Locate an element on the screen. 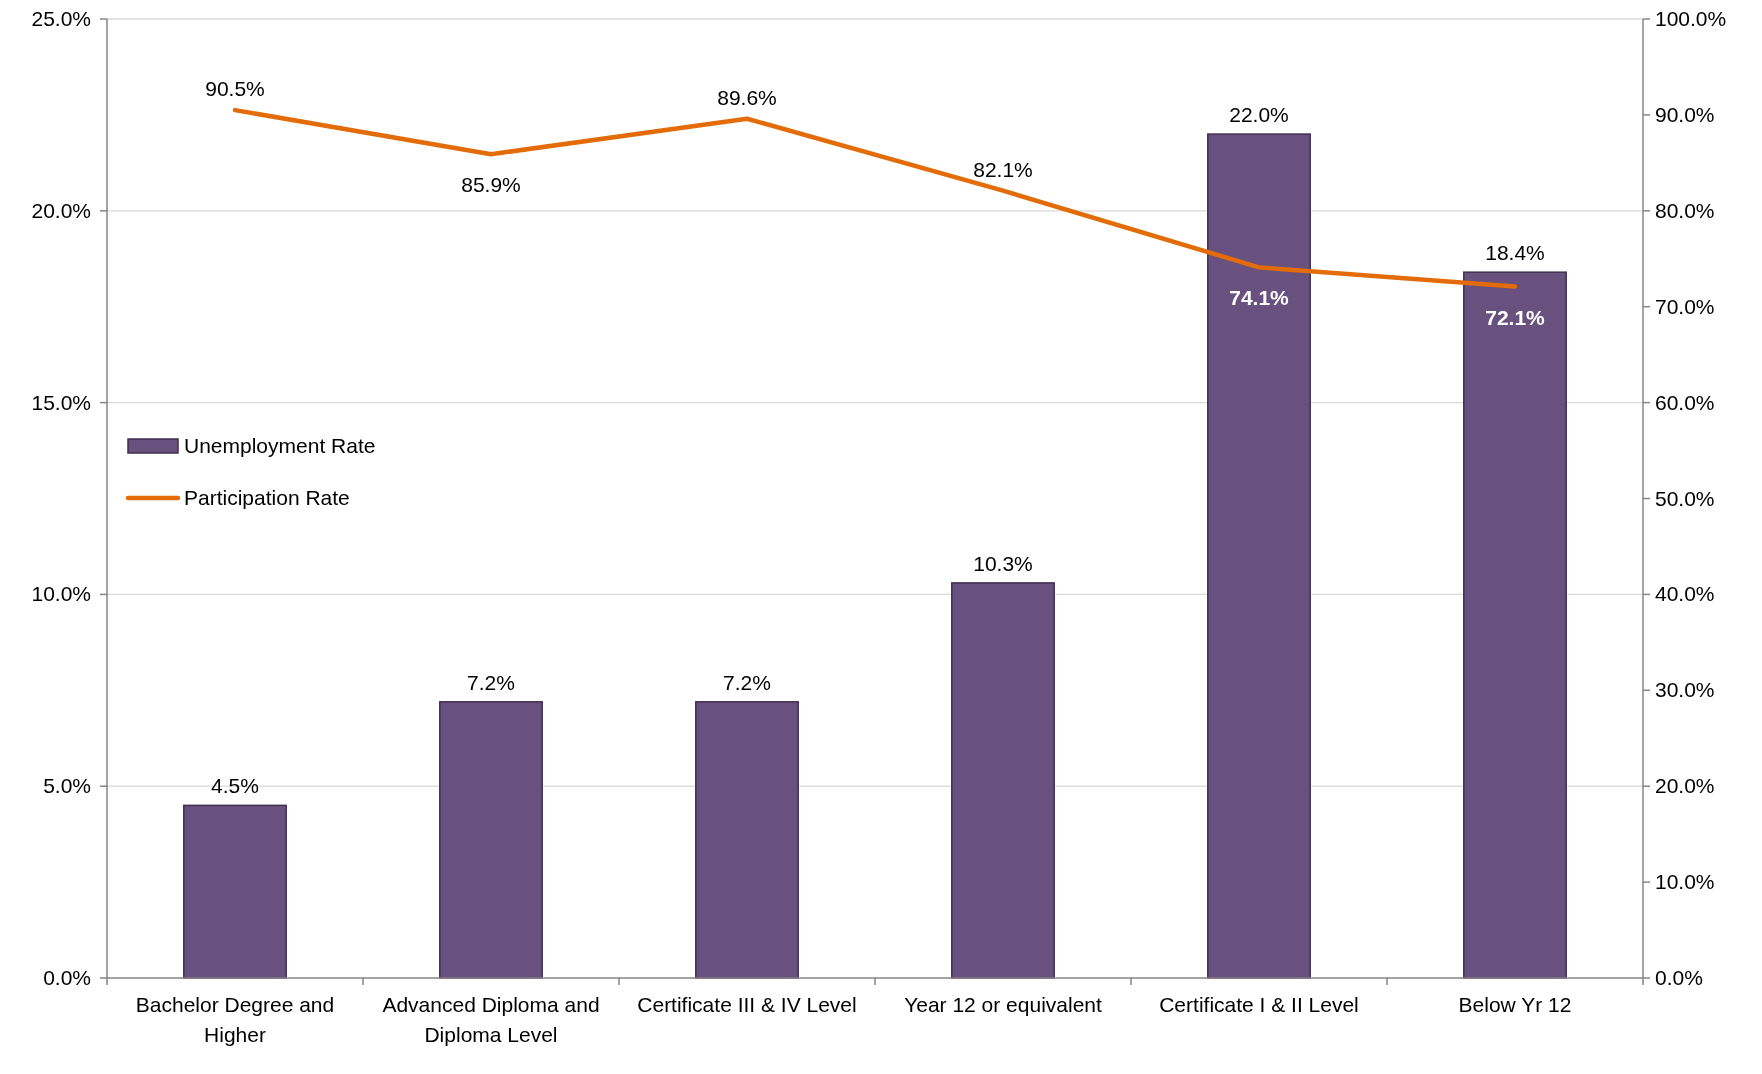  y2-tick-label: 0.0% is located at coordinates (1679, 977).